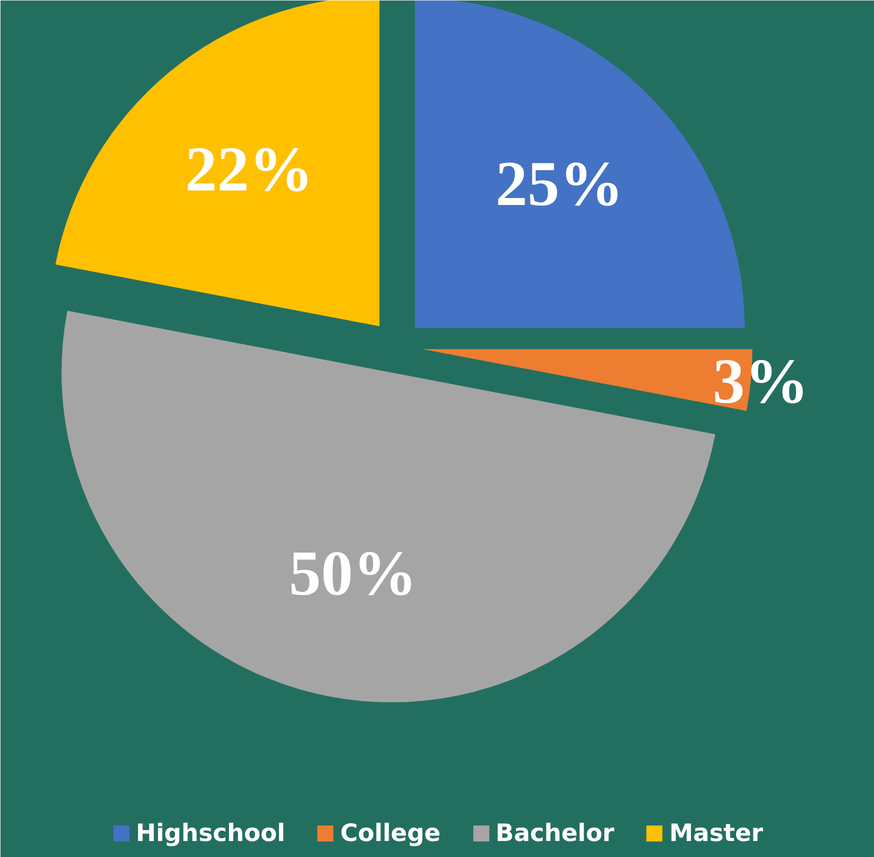  Describe the element at coordinates (716, 833) in the screenshot. I see `legend-label: Master` at that location.